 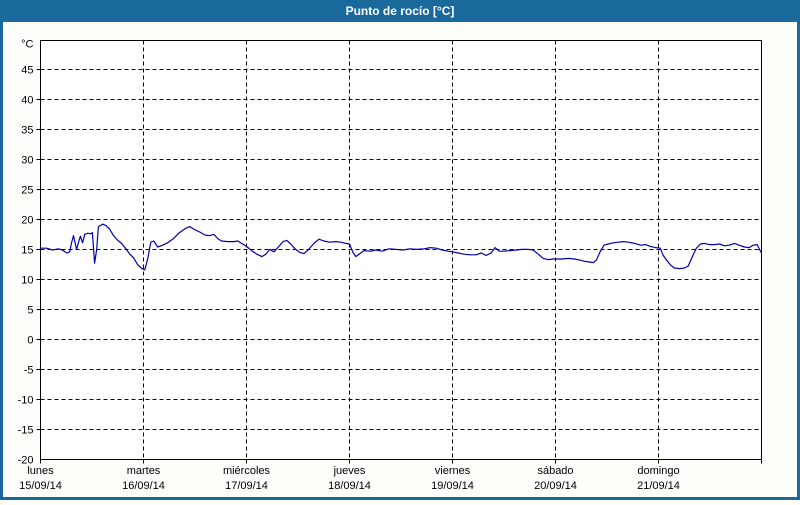 What do you see at coordinates (246, 486) in the screenshot?
I see `x-day-date-label: 17/09/14` at bounding box center [246, 486].